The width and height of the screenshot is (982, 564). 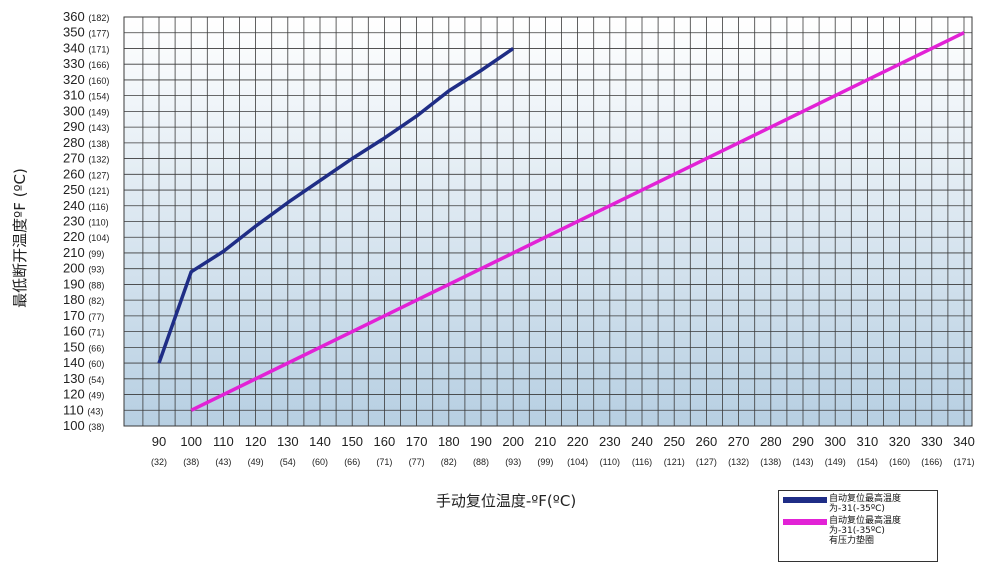 I want to click on x-tick-label: 300, so click(x=835, y=441).